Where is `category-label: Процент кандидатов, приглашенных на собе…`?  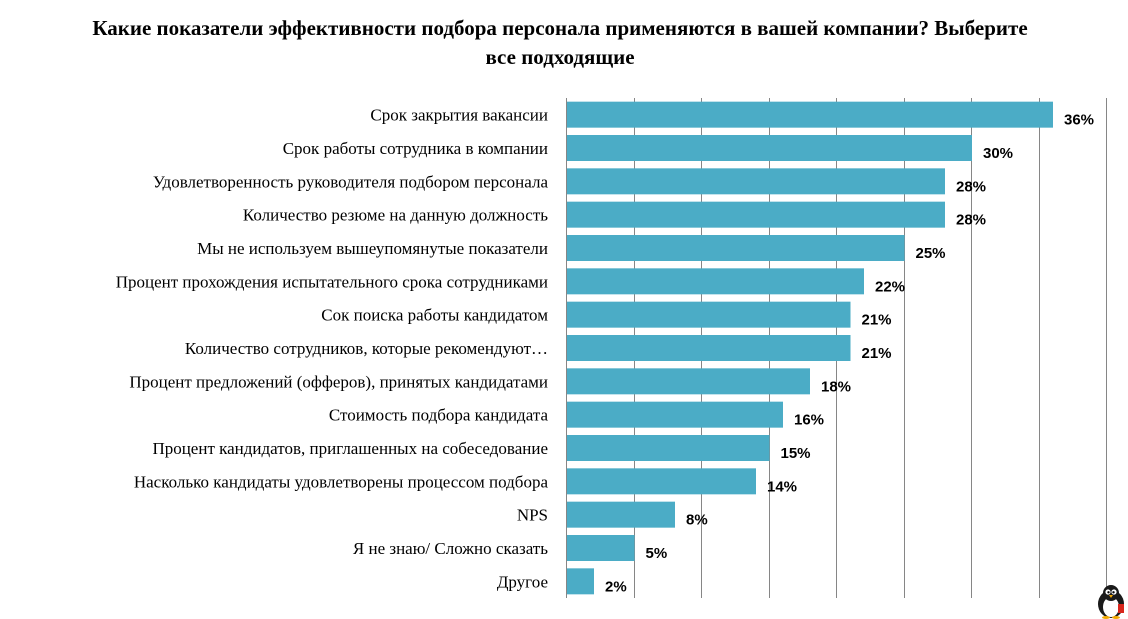 category-label: Процент кандидатов, приглашенных на собе… is located at coordinates (350, 448).